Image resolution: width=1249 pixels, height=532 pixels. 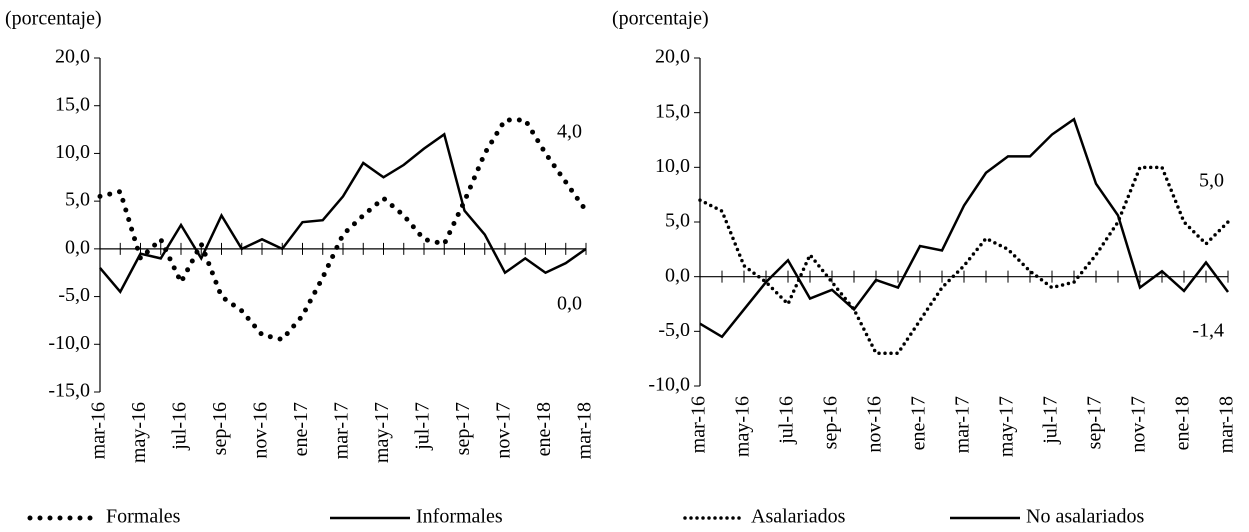 What do you see at coordinates (143, 517) in the screenshot?
I see `legend-label: Formales` at bounding box center [143, 517].